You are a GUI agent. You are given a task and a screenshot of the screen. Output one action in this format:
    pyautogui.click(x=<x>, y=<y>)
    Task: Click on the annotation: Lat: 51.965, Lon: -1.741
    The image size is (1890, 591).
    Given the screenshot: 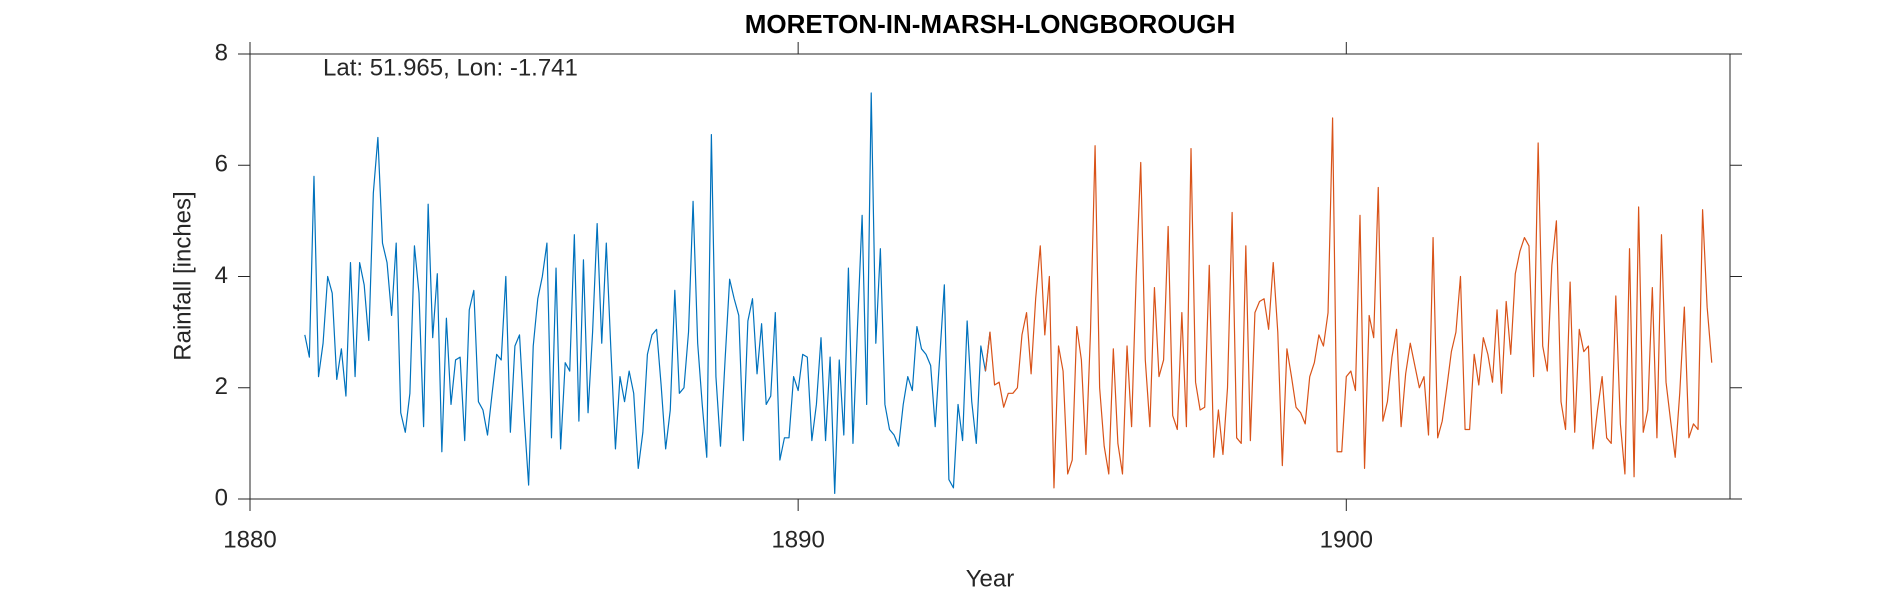 What is the action you would take?
    pyautogui.click(x=450, y=67)
    